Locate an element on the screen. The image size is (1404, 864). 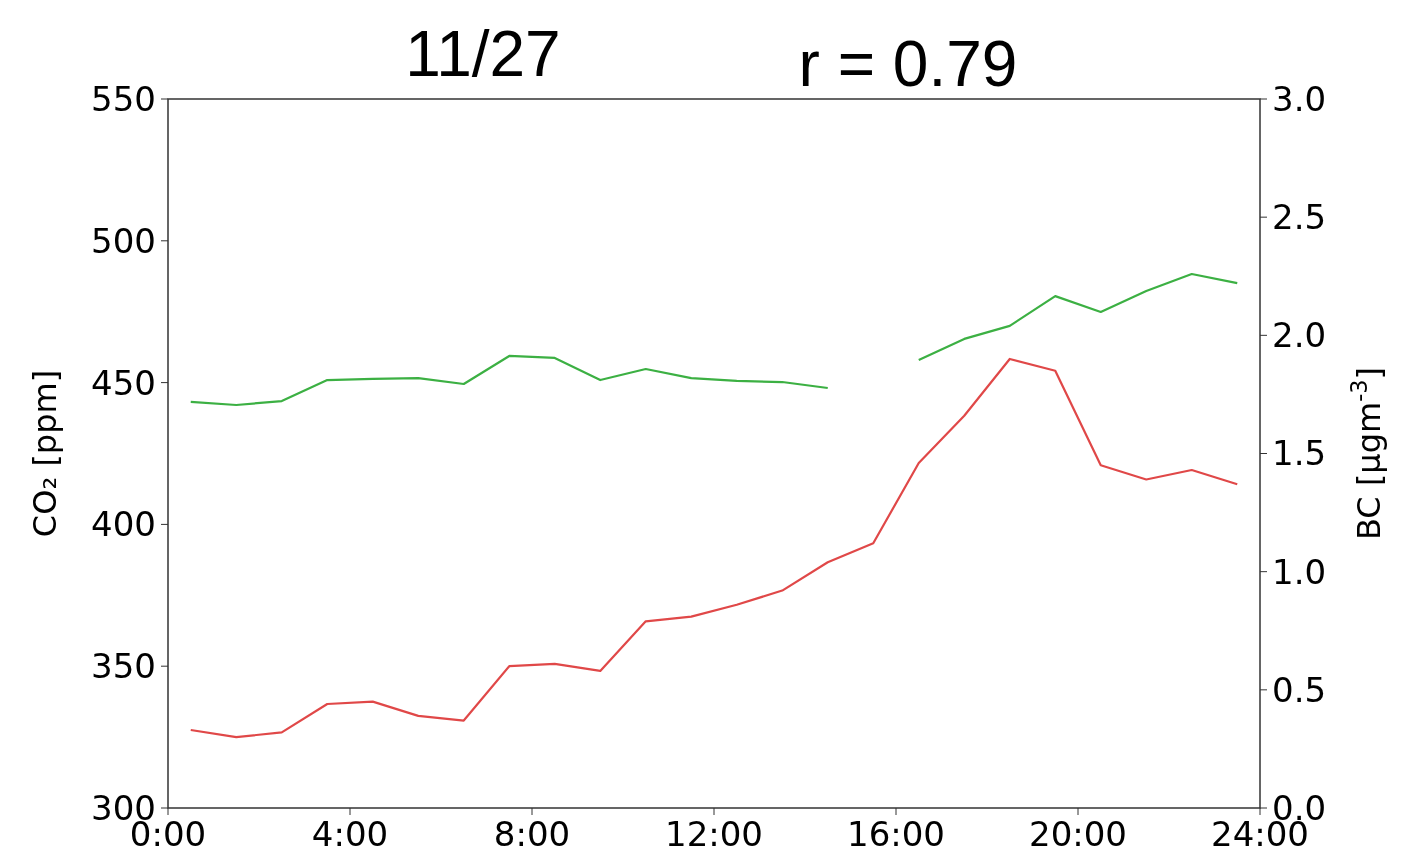
chart-title: 11/27 is located at coordinates (483, 54).